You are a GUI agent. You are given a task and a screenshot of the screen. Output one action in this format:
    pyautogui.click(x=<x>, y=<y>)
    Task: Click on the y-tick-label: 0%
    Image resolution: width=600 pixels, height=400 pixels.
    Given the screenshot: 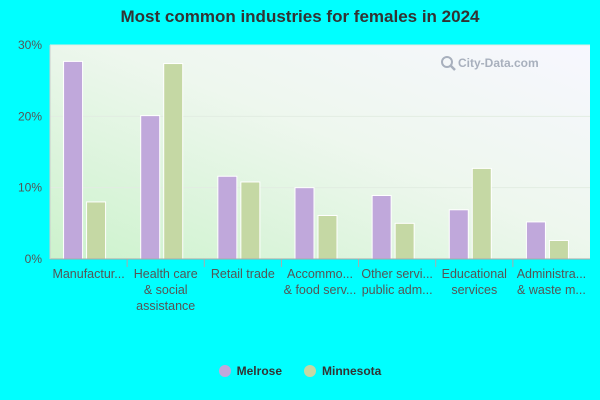 What is the action you would take?
    pyautogui.click(x=34, y=259)
    